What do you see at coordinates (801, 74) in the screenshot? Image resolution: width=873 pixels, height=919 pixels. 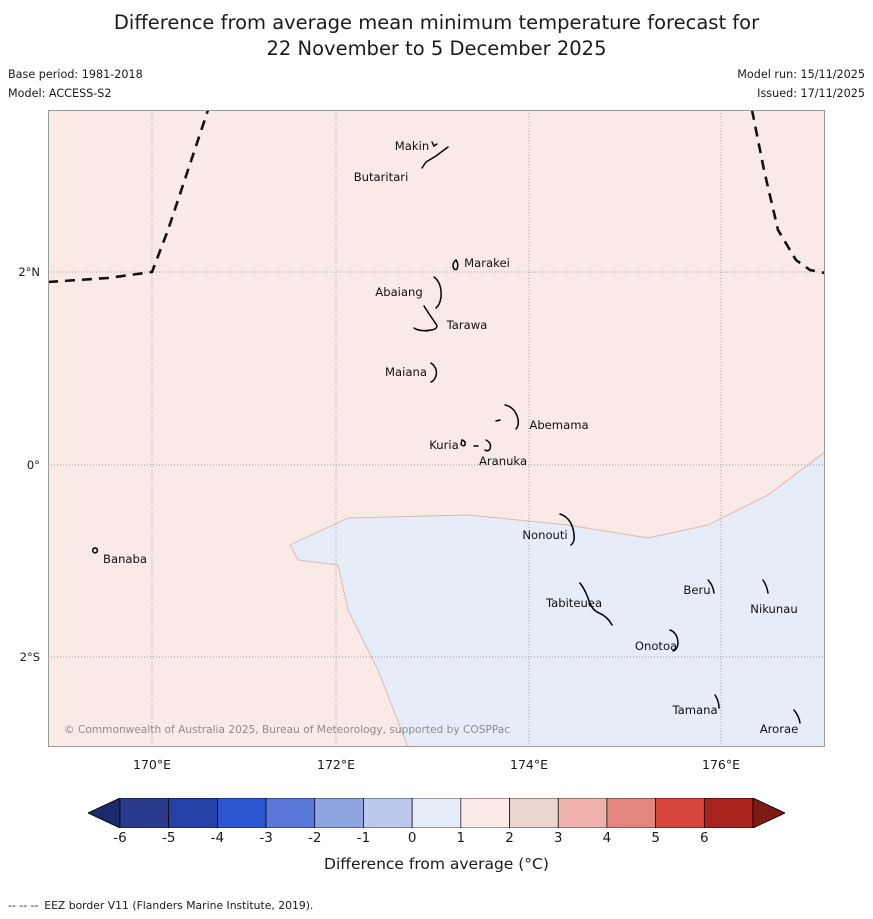 I see `model-run-text: Model run: 15/11/2025` at bounding box center [801, 74].